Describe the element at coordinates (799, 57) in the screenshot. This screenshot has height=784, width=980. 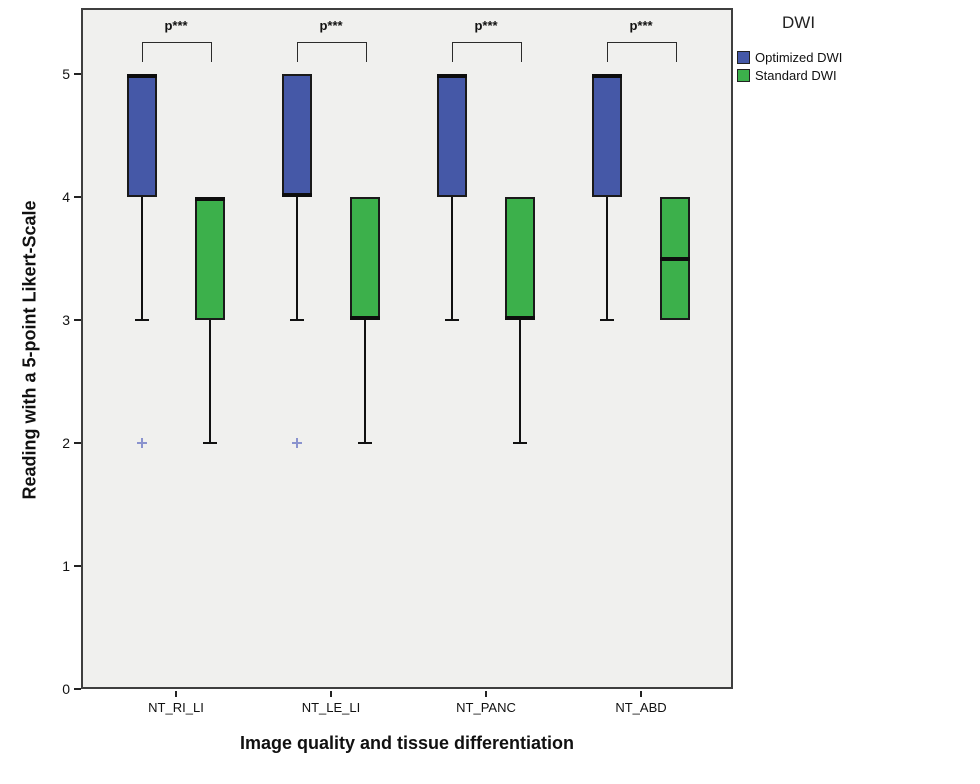
I see `legend-item-label: Optimized DWI` at that location.